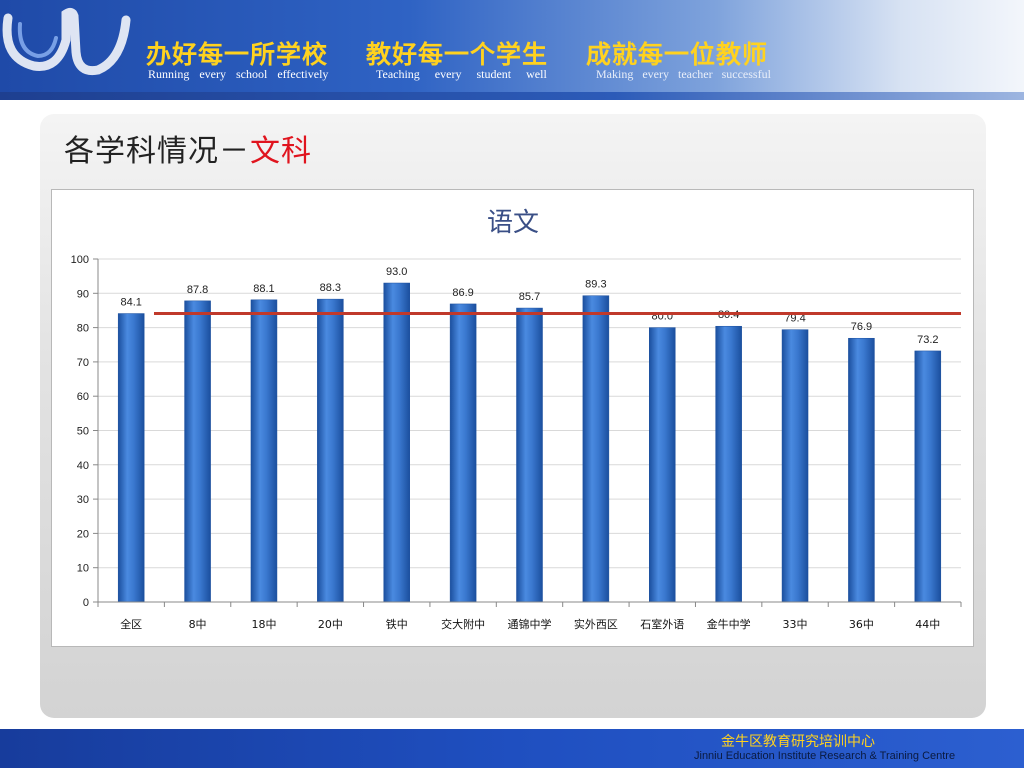 The width and height of the screenshot is (1024, 768). Describe the element at coordinates (513, 223) in the screenshot. I see `chart-title: 语文` at that location.